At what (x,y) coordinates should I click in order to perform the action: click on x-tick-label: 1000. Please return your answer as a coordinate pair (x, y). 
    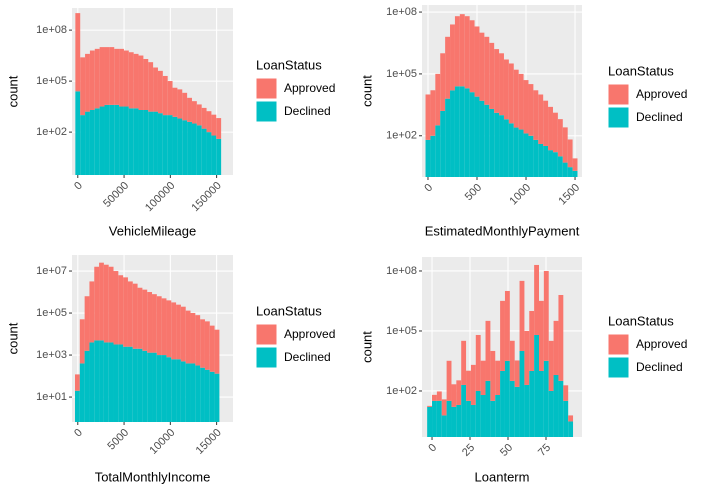
    Looking at the image, I should click on (520, 195).